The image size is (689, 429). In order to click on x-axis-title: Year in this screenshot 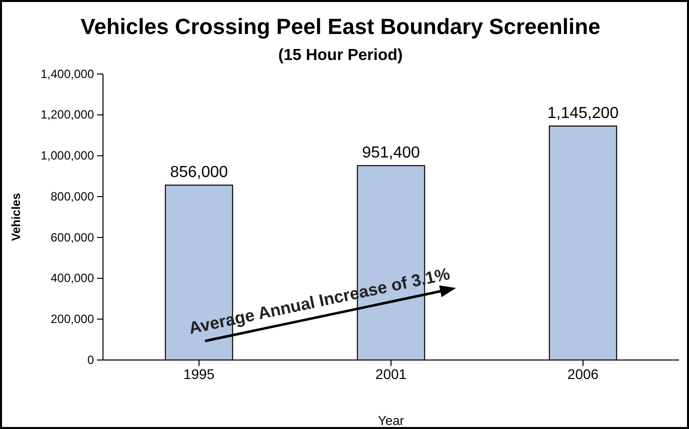, I will do `click(391, 420)`.